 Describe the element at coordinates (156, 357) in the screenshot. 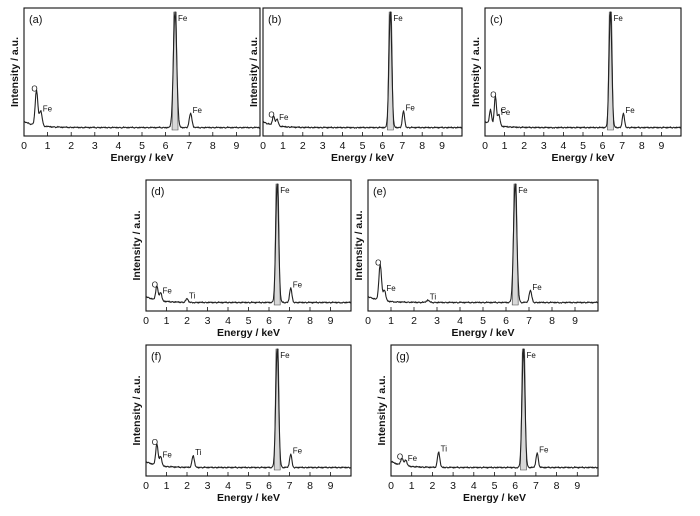

I see `panel-label: (f)` at that location.